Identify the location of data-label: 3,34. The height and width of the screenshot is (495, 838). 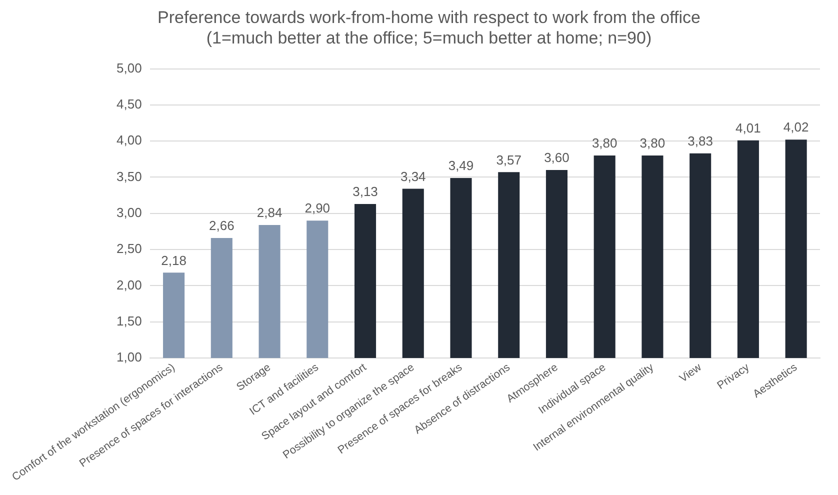
(413, 176).